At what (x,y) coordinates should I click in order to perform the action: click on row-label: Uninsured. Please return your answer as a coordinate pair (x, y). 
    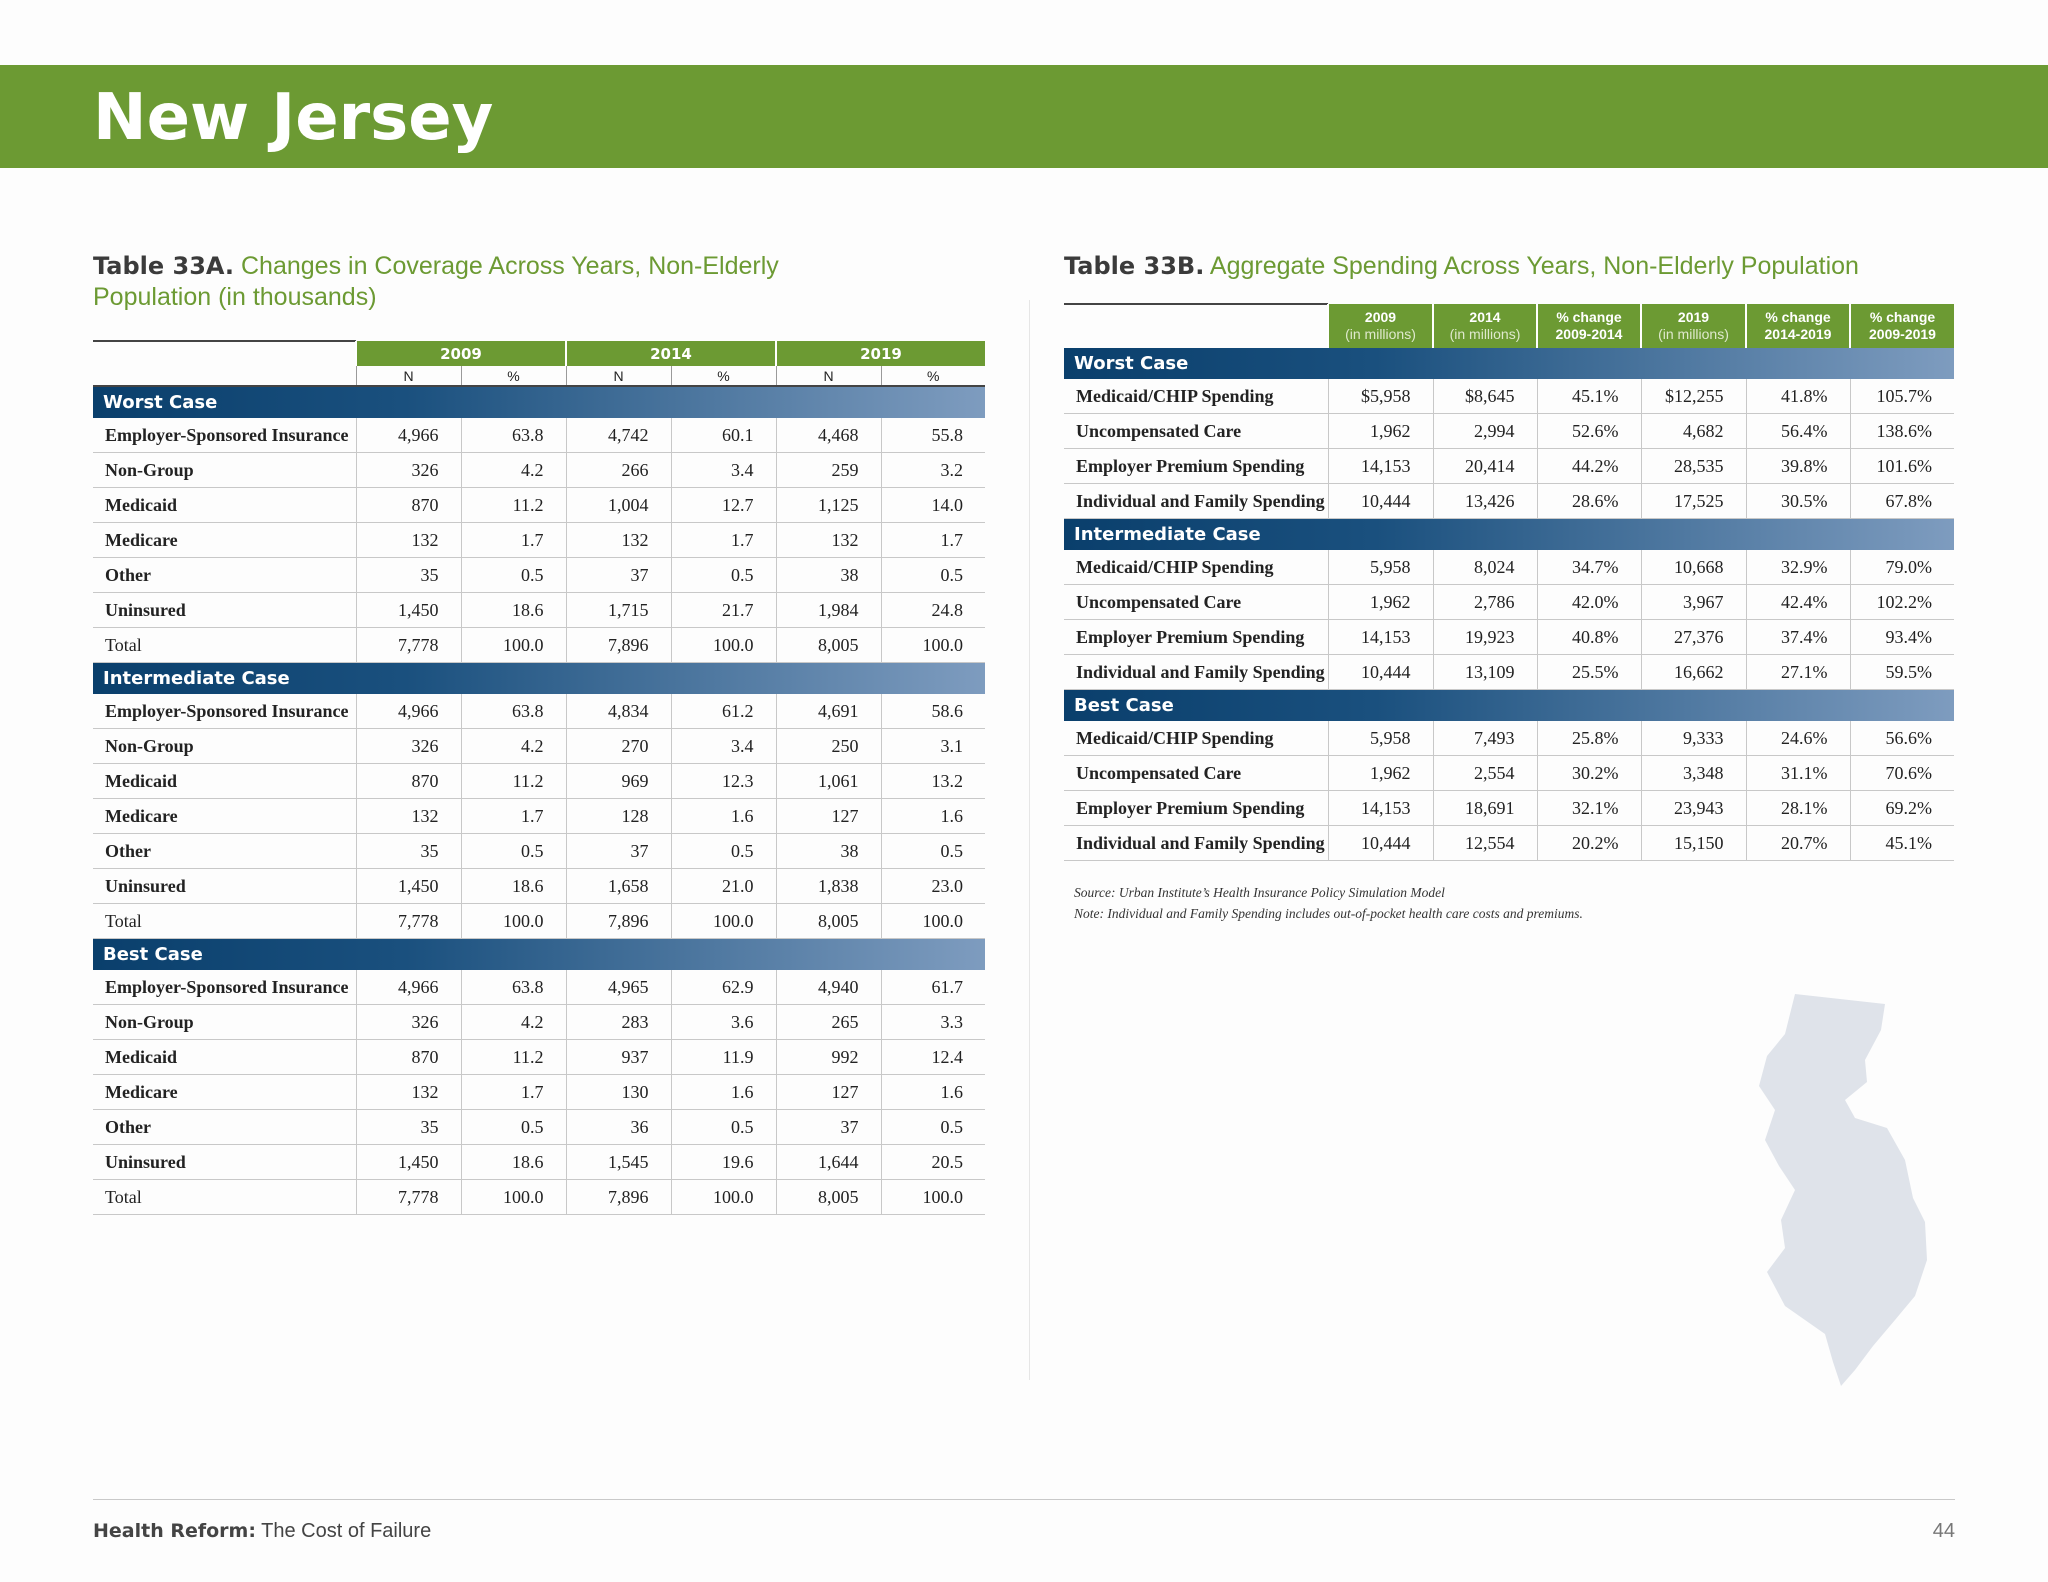
    Looking at the image, I should click on (224, 610).